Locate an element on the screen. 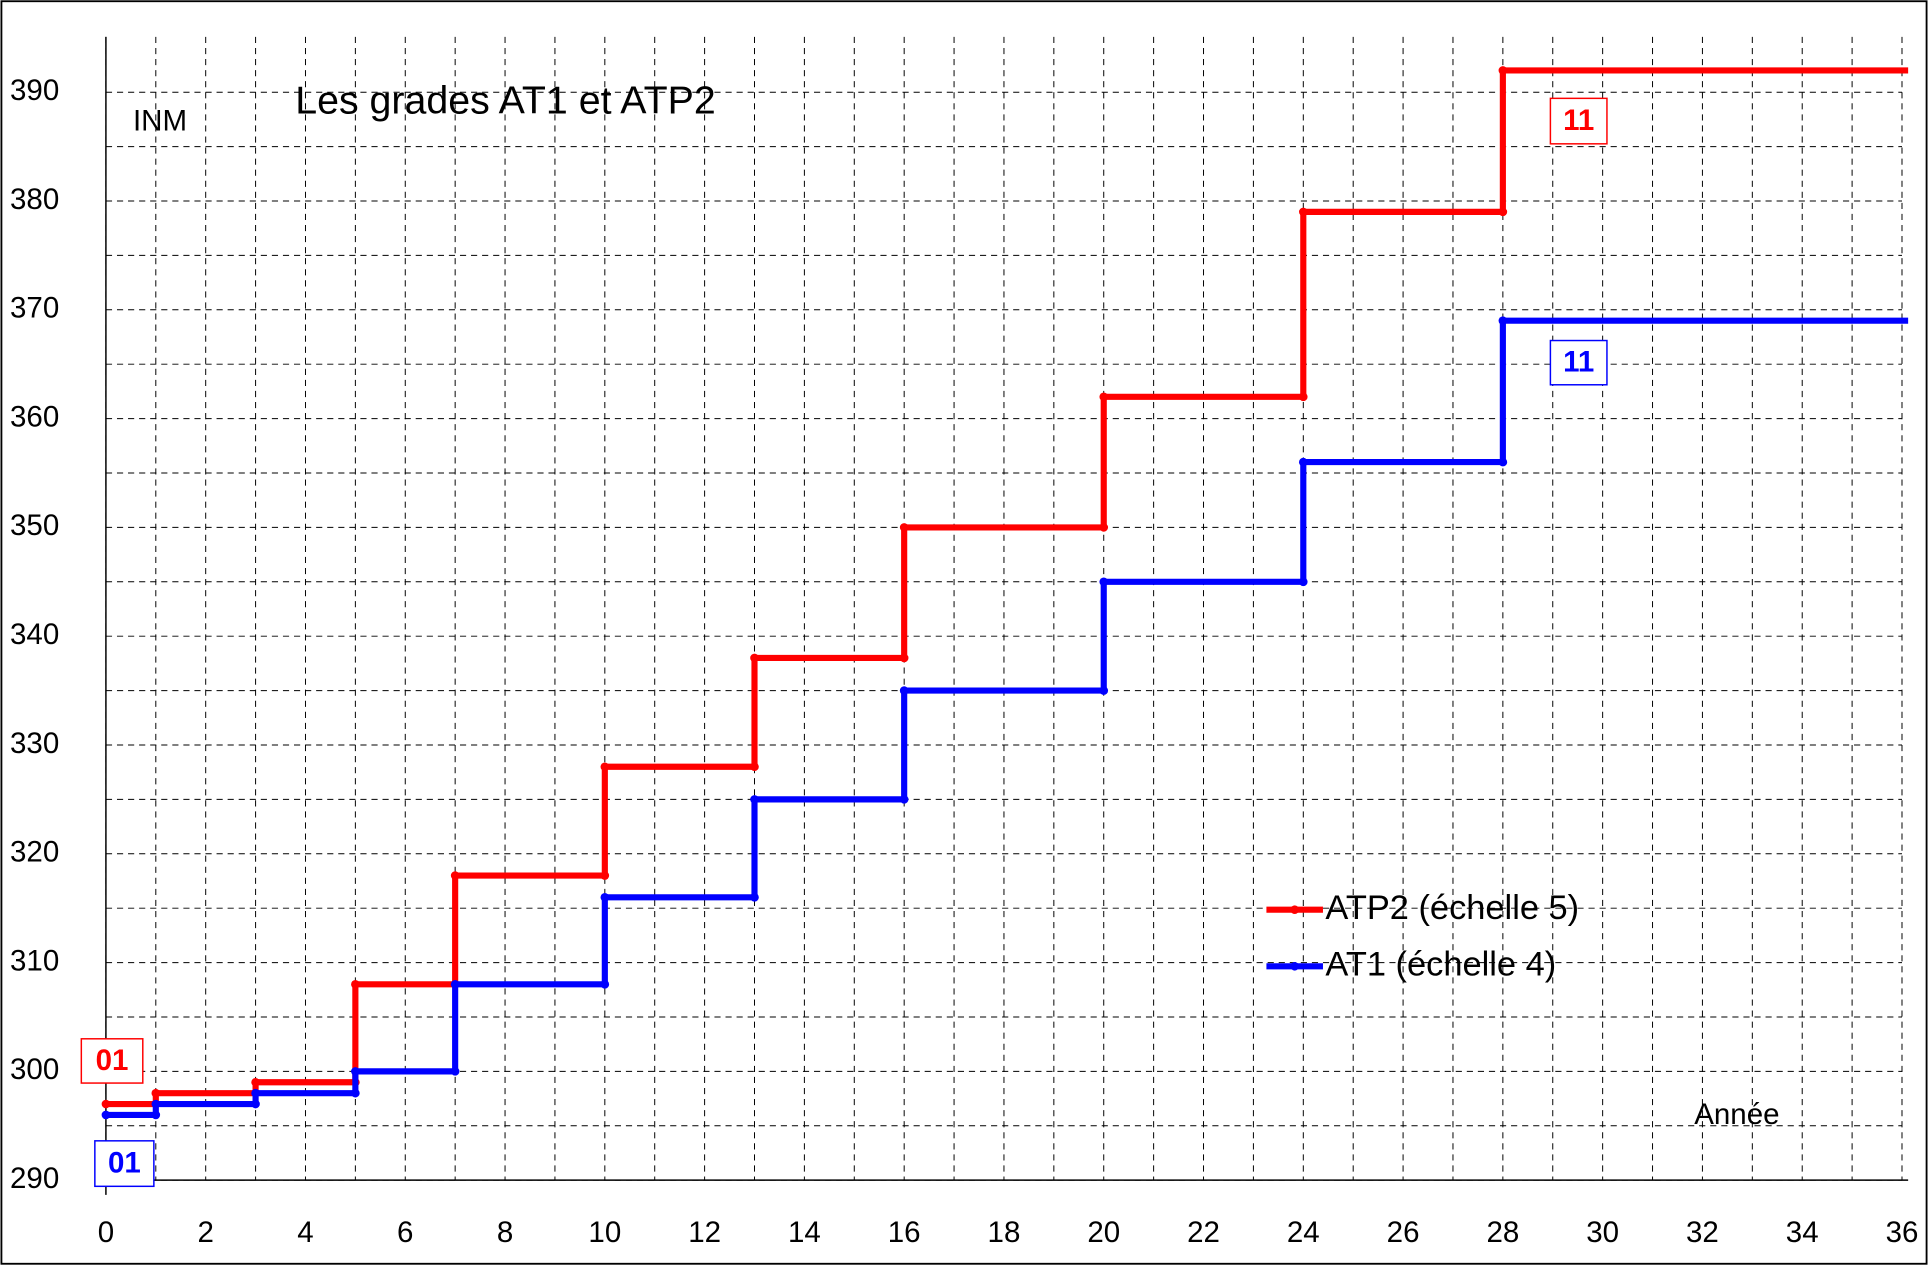  y-tick-label: 380 is located at coordinates (34, 199).